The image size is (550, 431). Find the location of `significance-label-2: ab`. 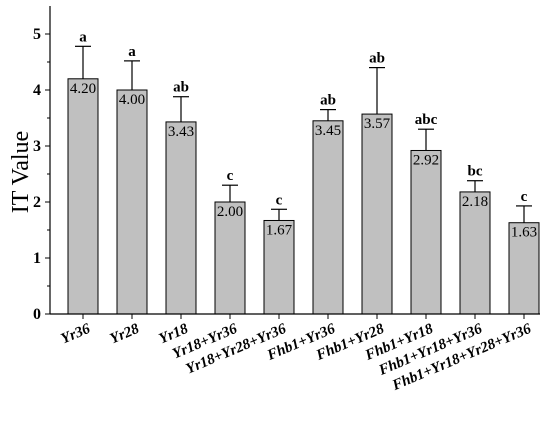

significance-label-2: ab is located at coordinates (181, 88).